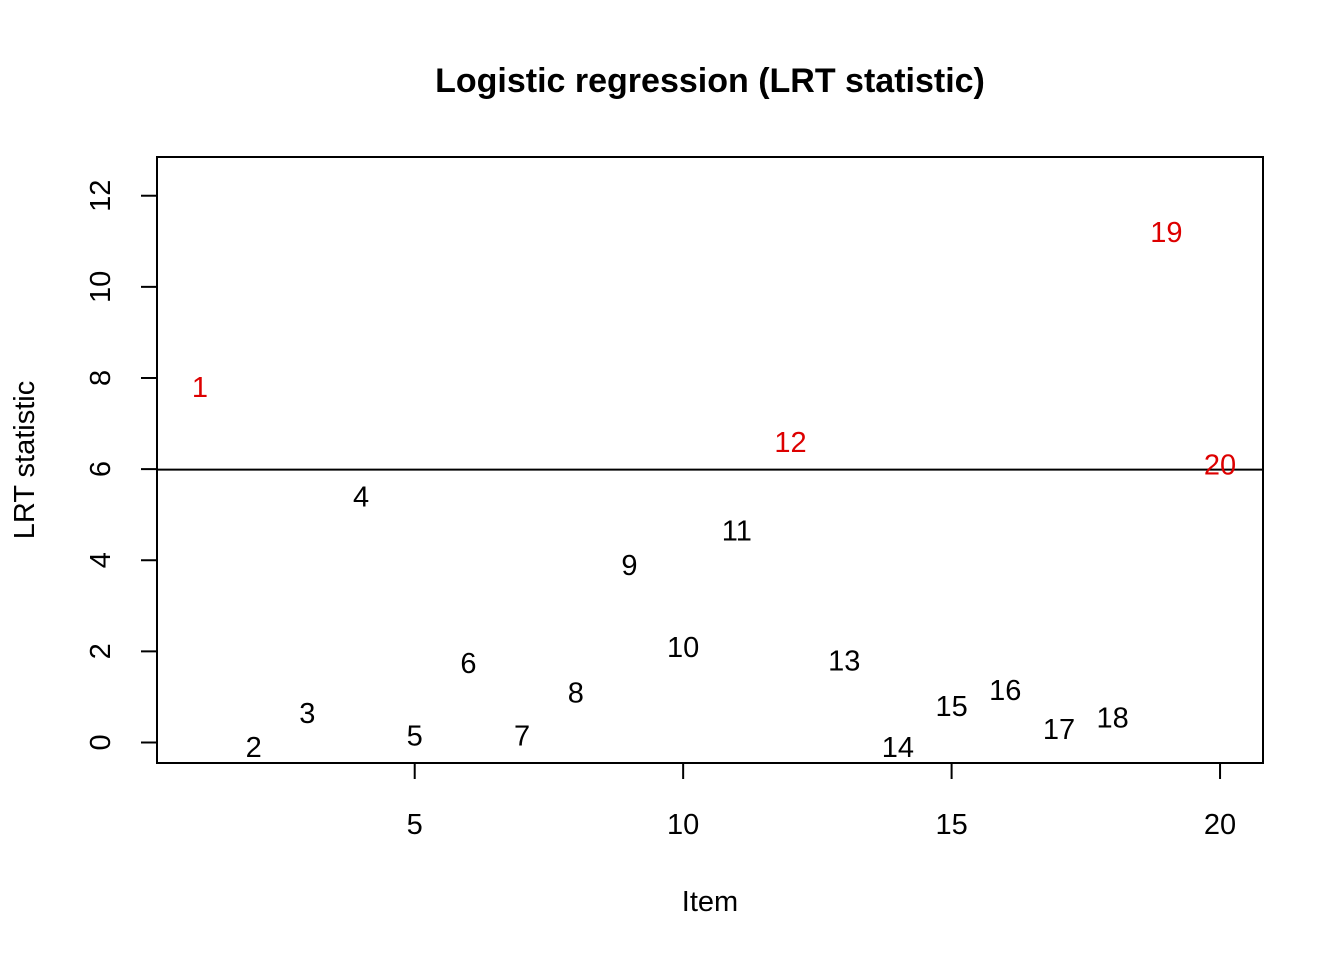 The width and height of the screenshot is (1344, 960). What do you see at coordinates (844, 661) in the screenshot?
I see `data-point-item-13: 13` at bounding box center [844, 661].